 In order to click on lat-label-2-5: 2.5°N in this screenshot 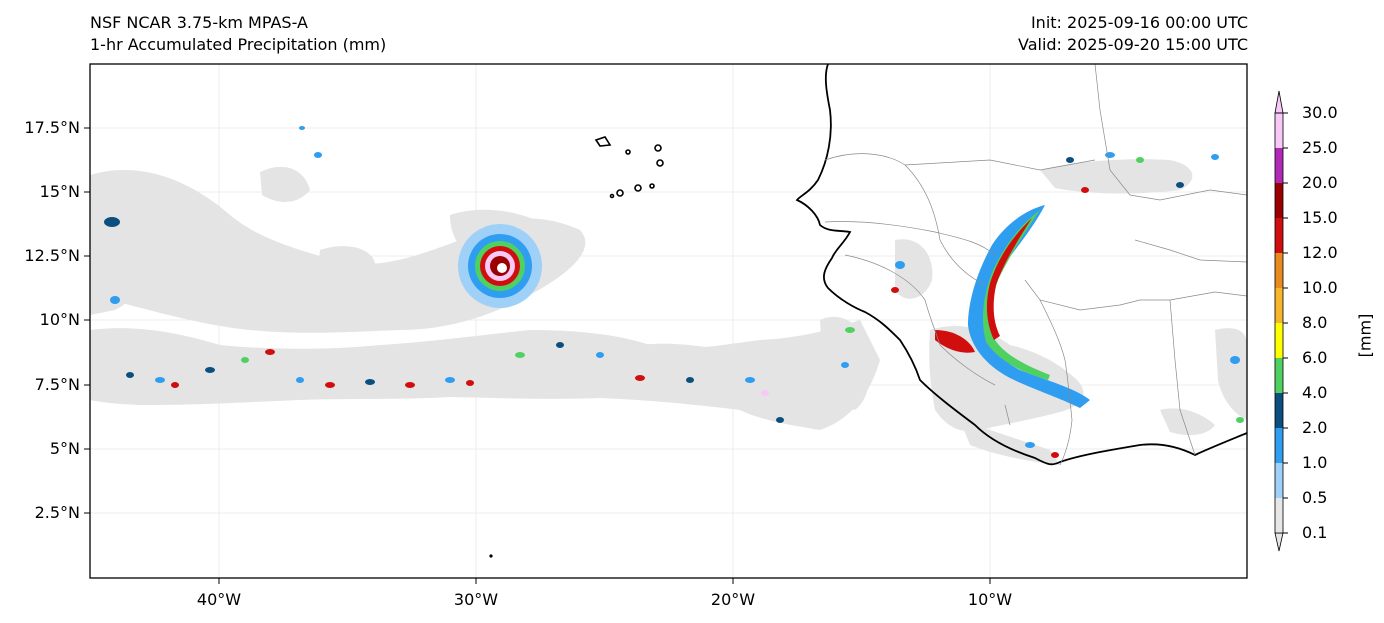, I will do `click(57, 512)`.